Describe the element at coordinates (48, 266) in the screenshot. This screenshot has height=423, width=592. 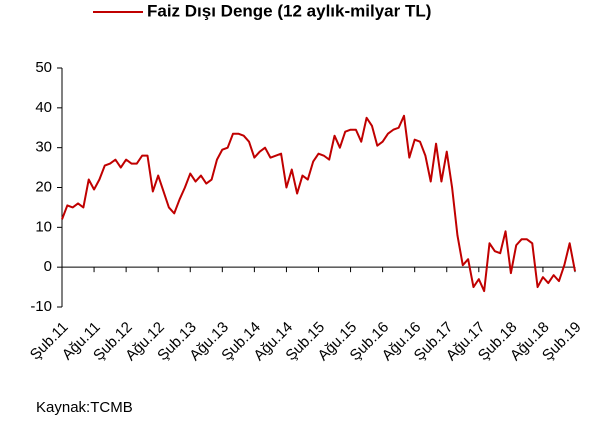
I see `y-tick-label: 0` at that location.